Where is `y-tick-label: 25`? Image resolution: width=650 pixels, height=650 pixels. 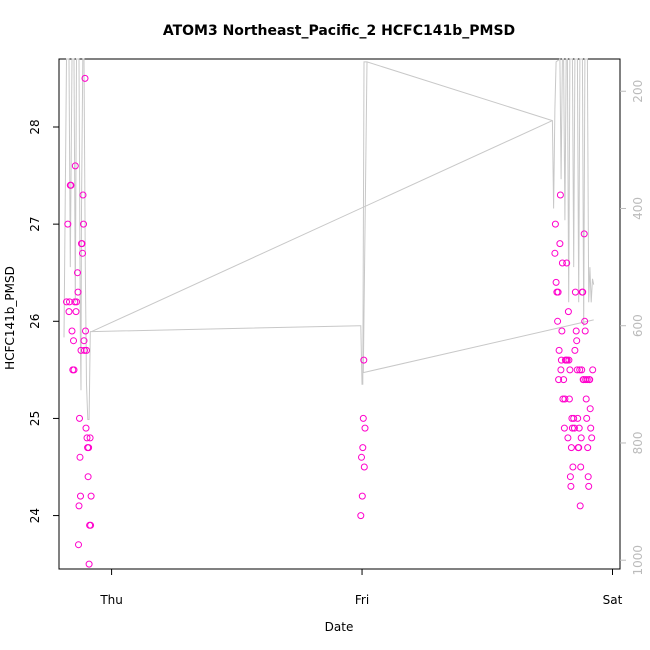
y-tick-label: 25 is located at coordinates (35, 418).